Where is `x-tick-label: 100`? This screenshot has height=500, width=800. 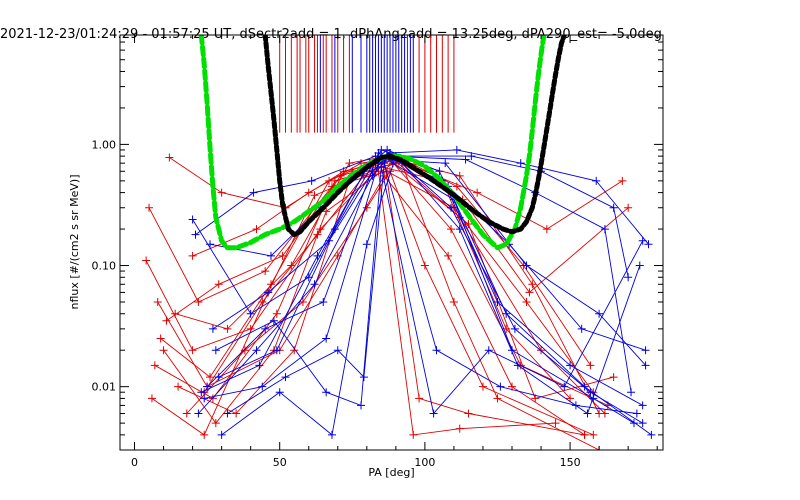 x-tick-label: 100 is located at coordinates (424, 462).